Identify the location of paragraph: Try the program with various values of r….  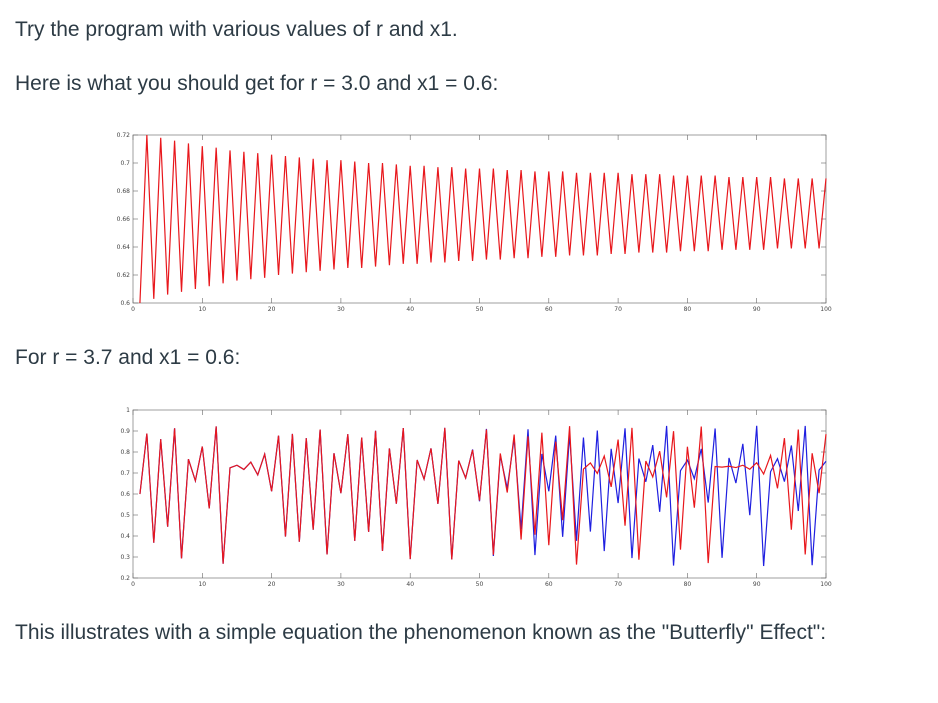
(236, 29).